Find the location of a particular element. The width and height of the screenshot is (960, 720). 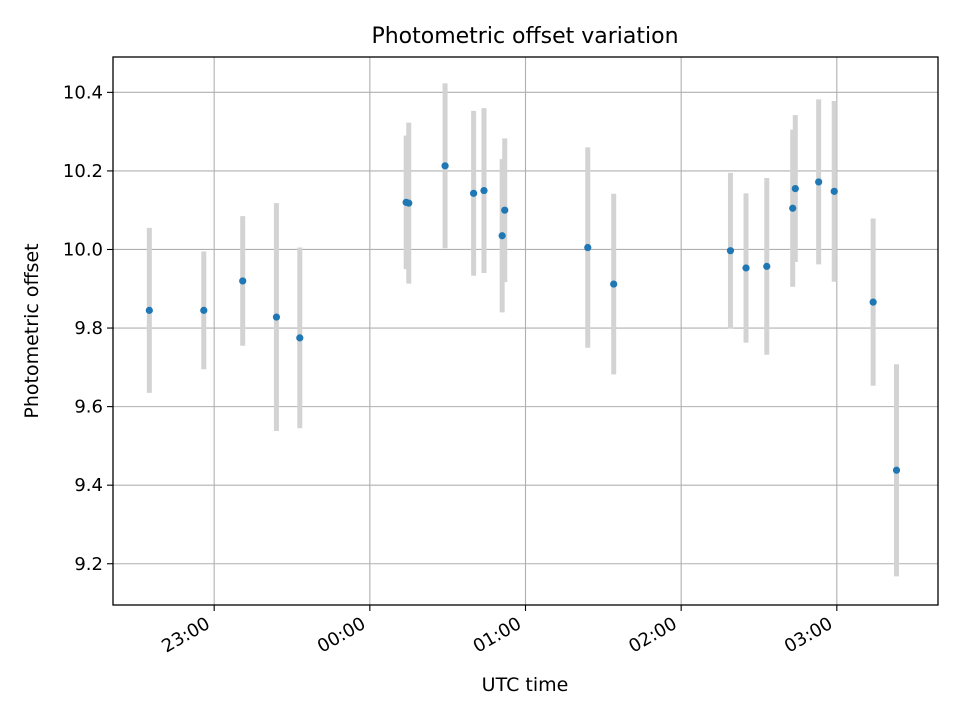

y-tick-label: 9.4 is located at coordinates (88, 485).